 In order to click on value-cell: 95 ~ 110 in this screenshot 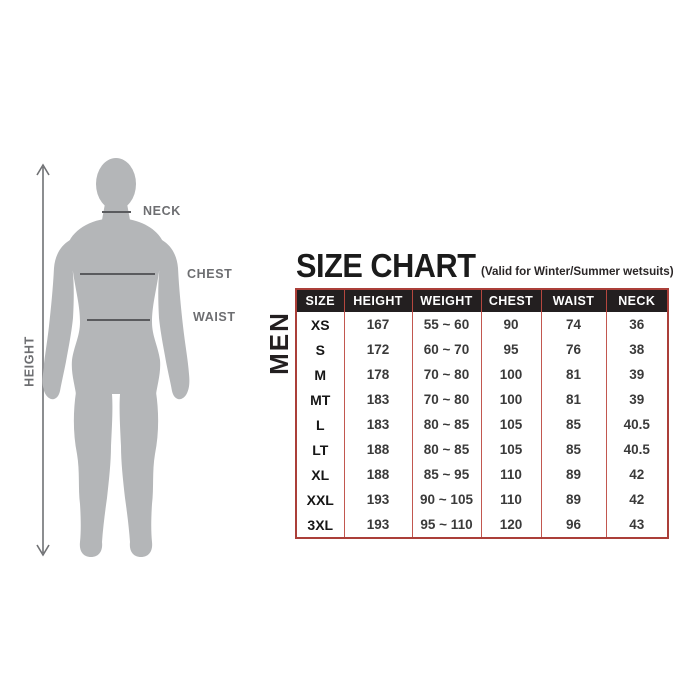, I will do `click(446, 525)`.